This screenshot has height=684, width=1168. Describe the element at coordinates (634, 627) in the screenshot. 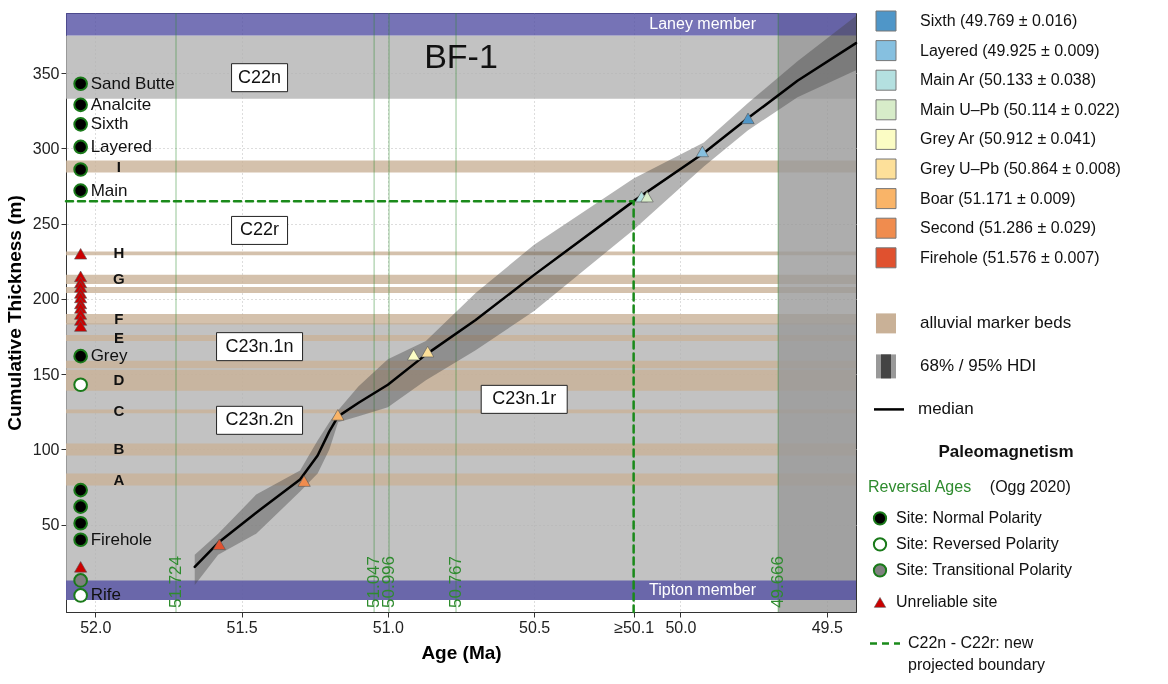

I see `x-tick-label: ≥50.1` at that location.